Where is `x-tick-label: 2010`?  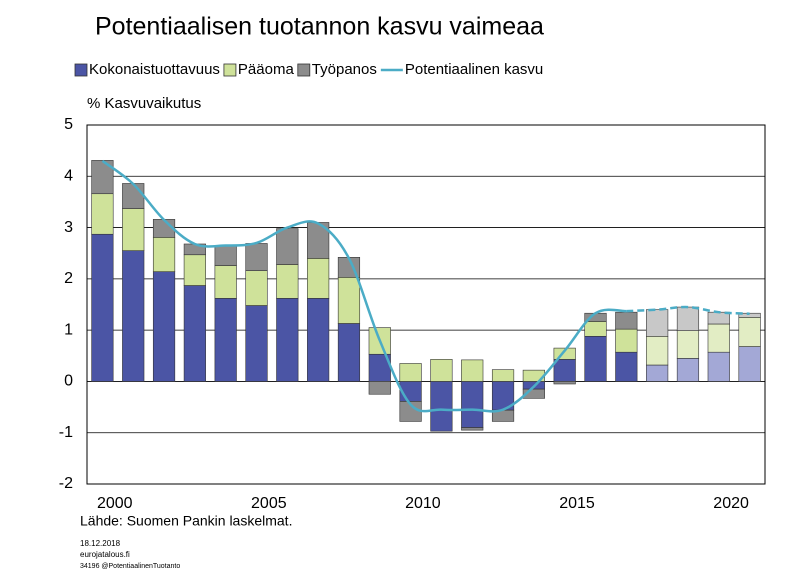
x-tick-label: 2010 is located at coordinates (423, 503).